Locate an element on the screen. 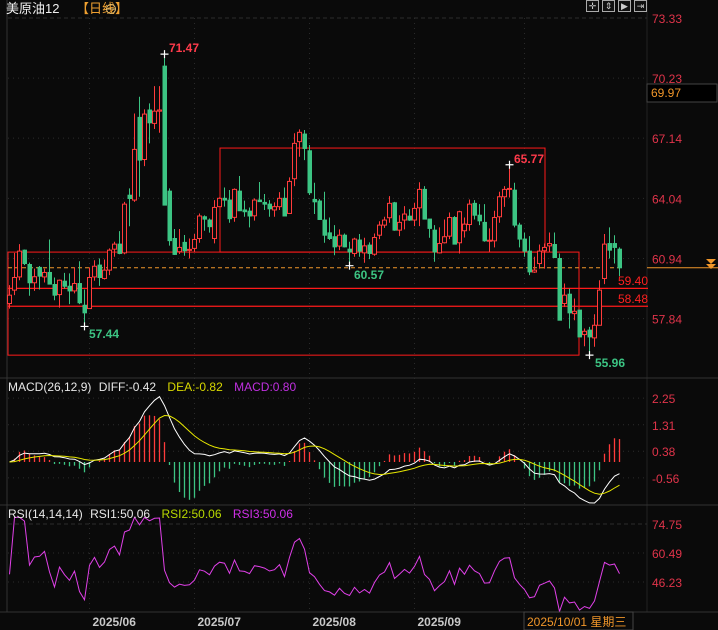 This screenshot has height=630, width=718. line-label-a: 59.40 is located at coordinates (633, 281).